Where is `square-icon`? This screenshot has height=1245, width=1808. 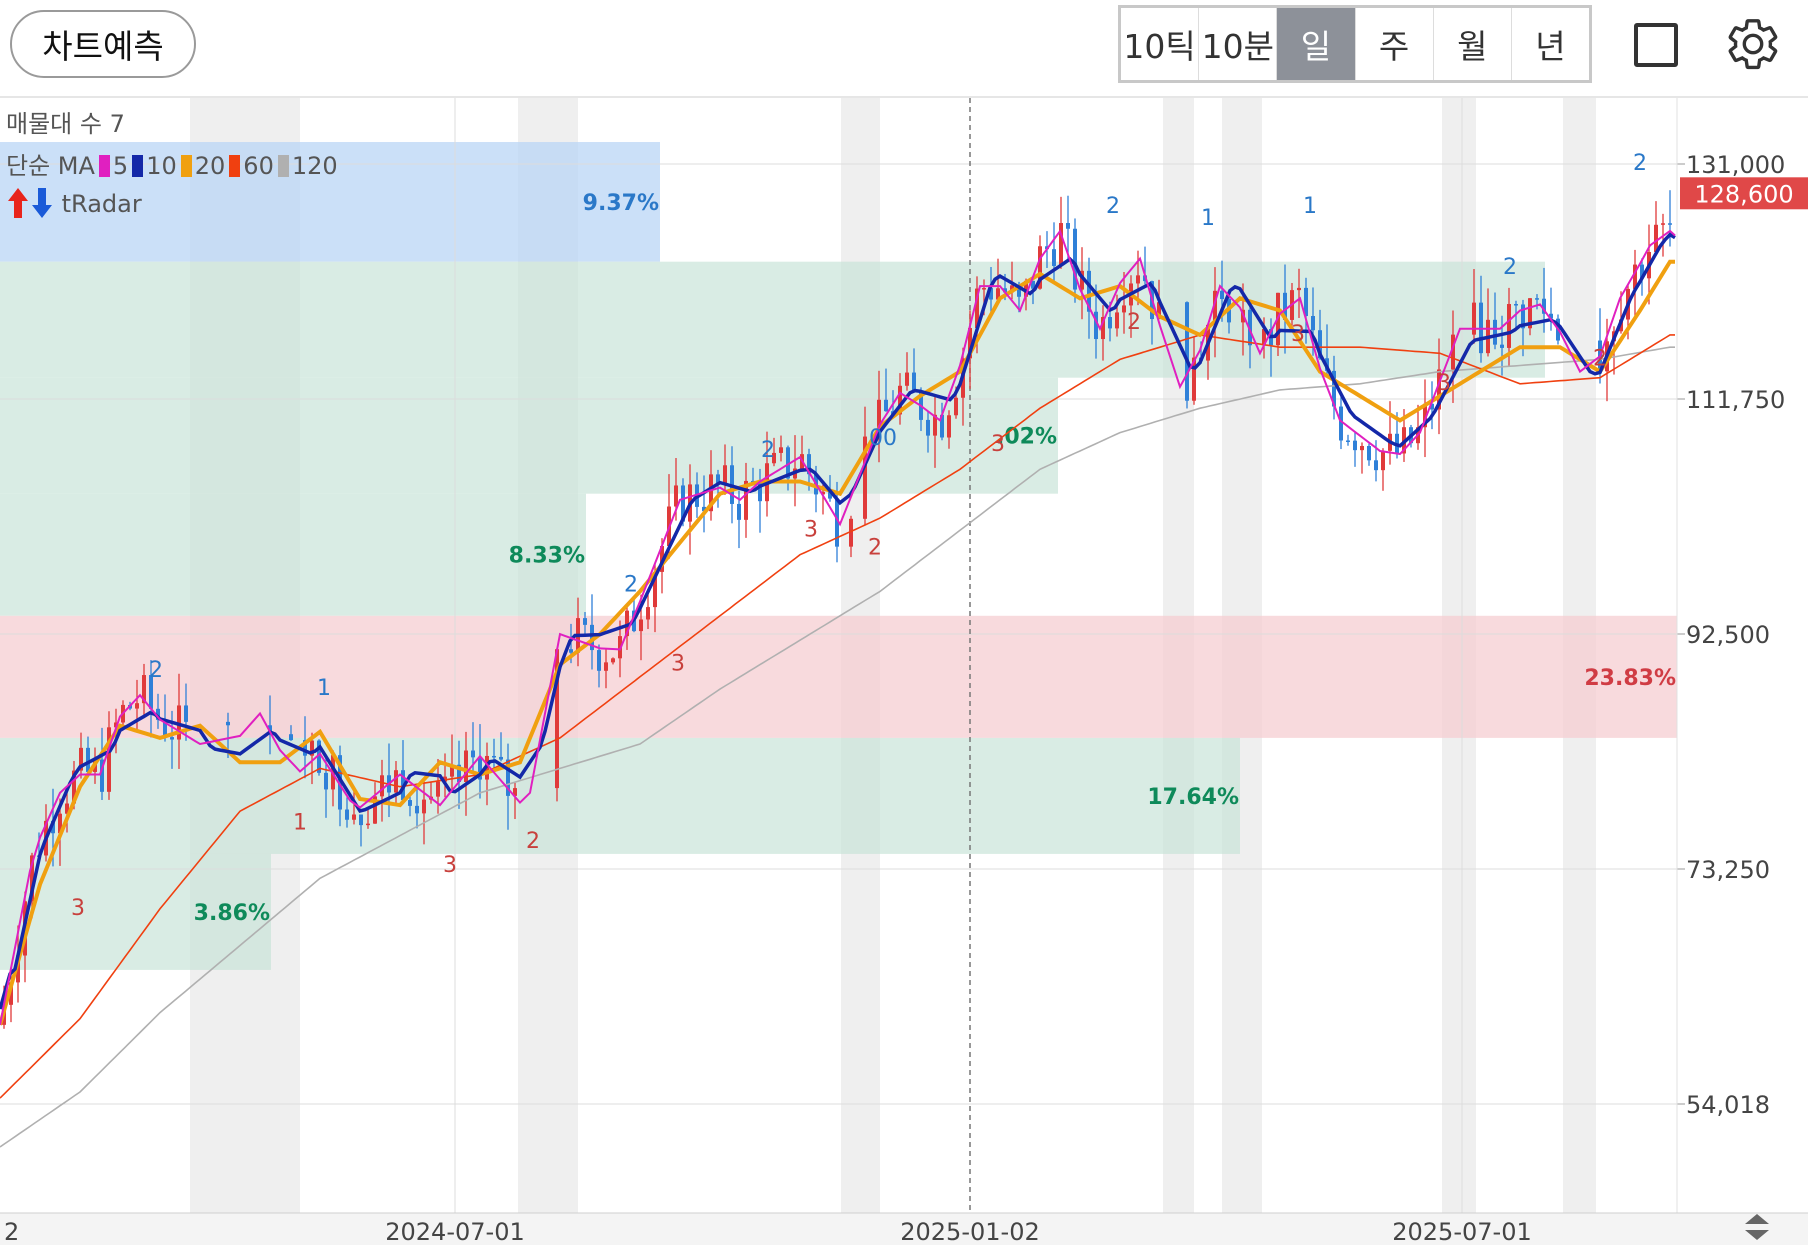 square-icon is located at coordinates (1656, 45).